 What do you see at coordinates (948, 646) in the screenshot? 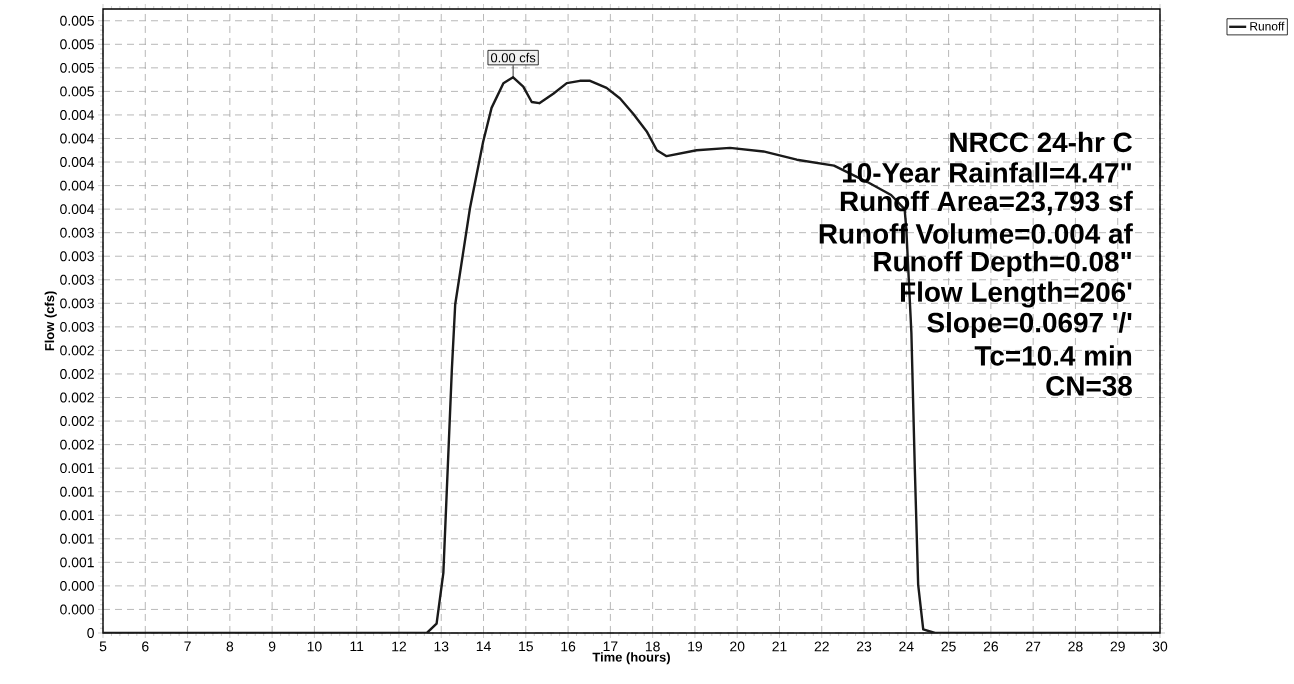
I see `x-tick-label: 25` at bounding box center [948, 646].